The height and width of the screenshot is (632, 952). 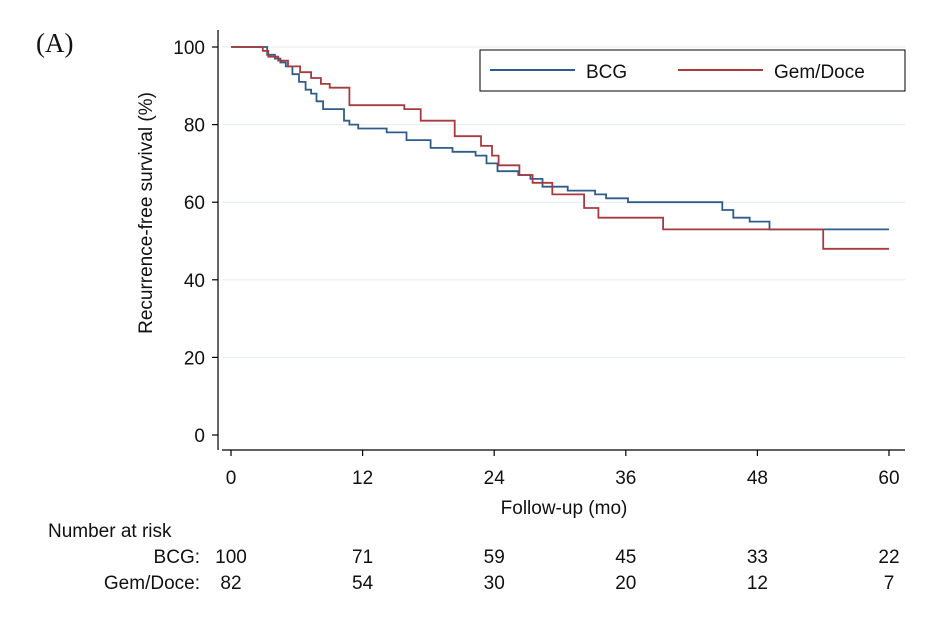 I want to click on y-tick-label-0: 0, so click(x=199, y=436).